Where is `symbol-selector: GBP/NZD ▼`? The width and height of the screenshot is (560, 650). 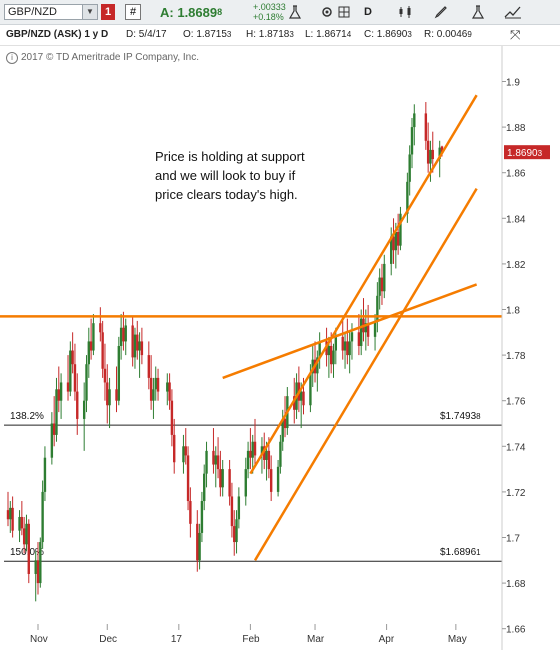 symbol-selector: GBP/NZD ▼ is located at coordinates (51, 12).